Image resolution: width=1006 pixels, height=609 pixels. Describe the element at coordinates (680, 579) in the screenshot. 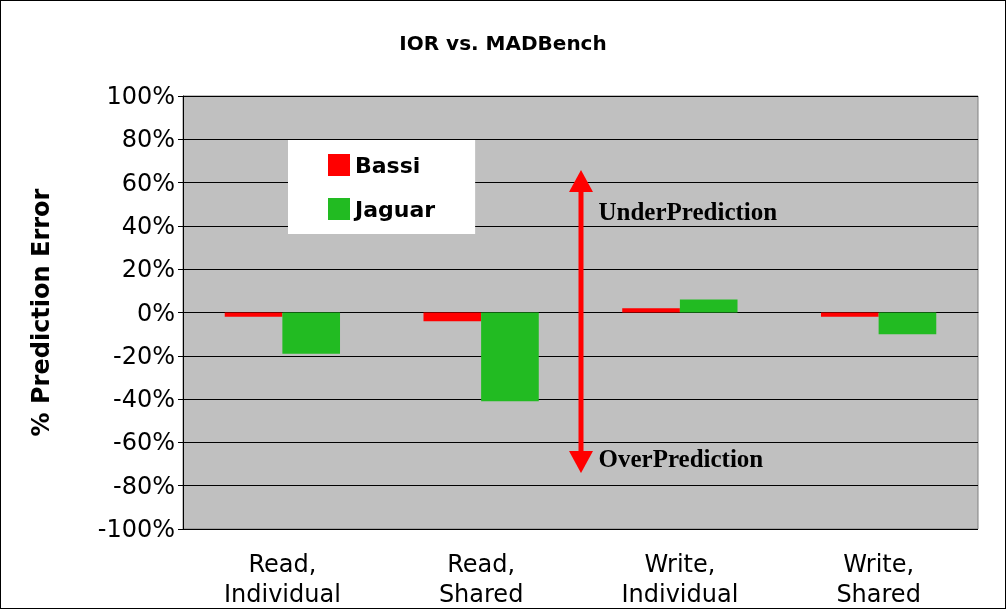

I see `x-tick-label: Write, Individual` at that location.